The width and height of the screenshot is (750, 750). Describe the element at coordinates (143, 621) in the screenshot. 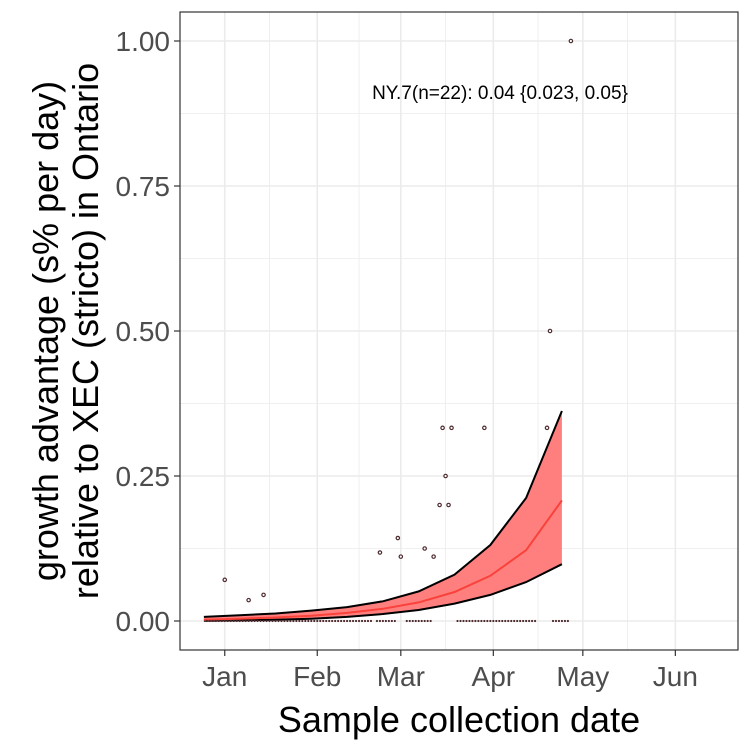

I see `y-tick-label: 0.00` at that location.